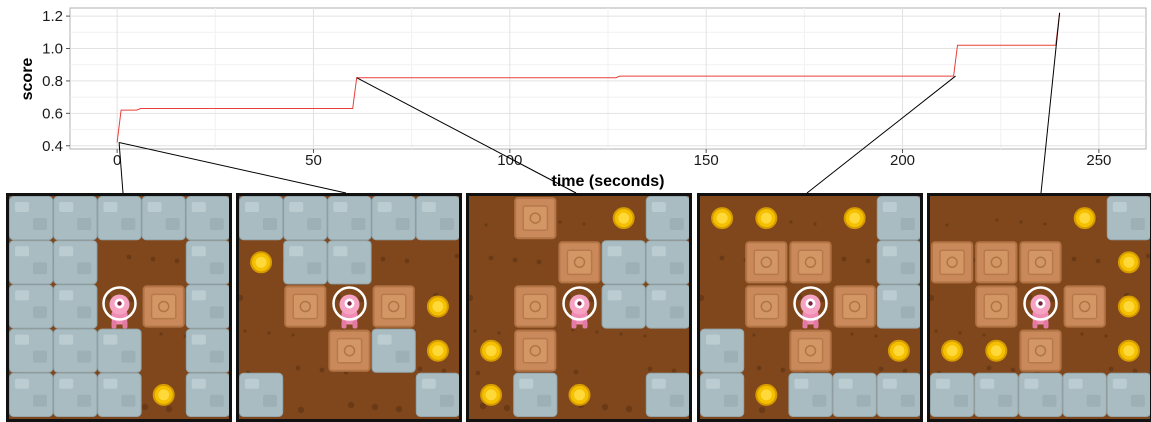 Image resolution: width=1151 pixels, height=422 pixels. I want to click on x-tick-label: 200, so click(902, 160).